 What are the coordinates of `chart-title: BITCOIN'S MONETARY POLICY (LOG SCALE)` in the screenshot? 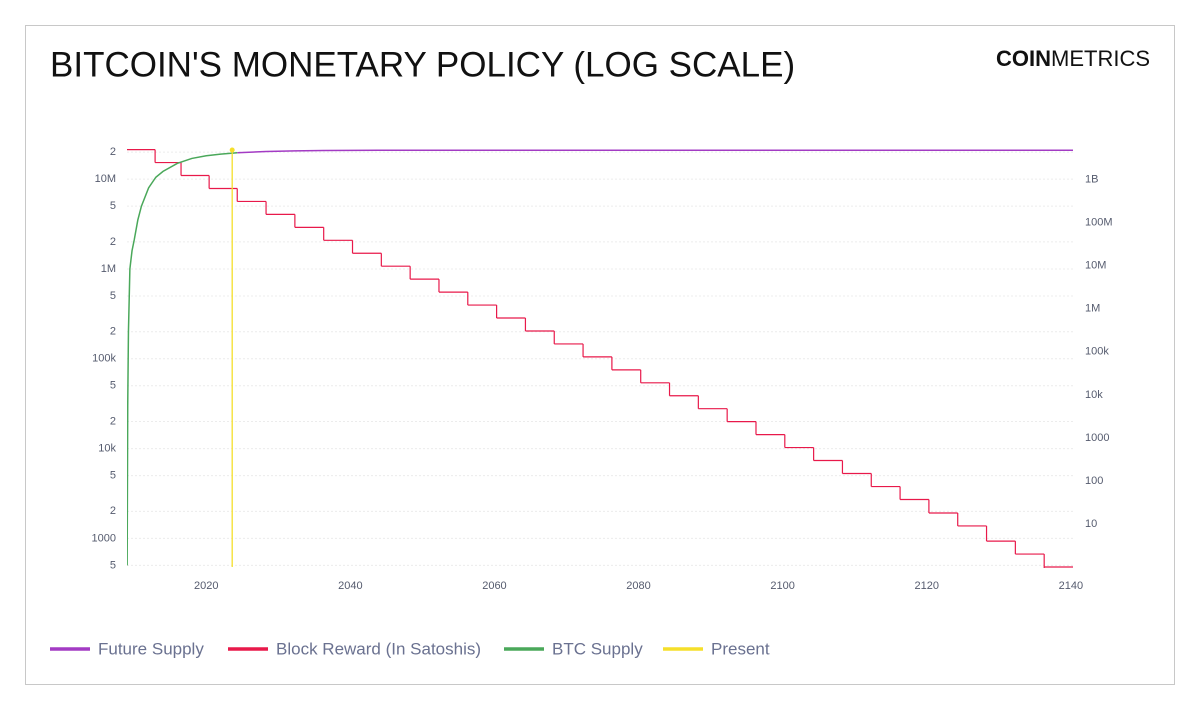 It's located at (422, 64).